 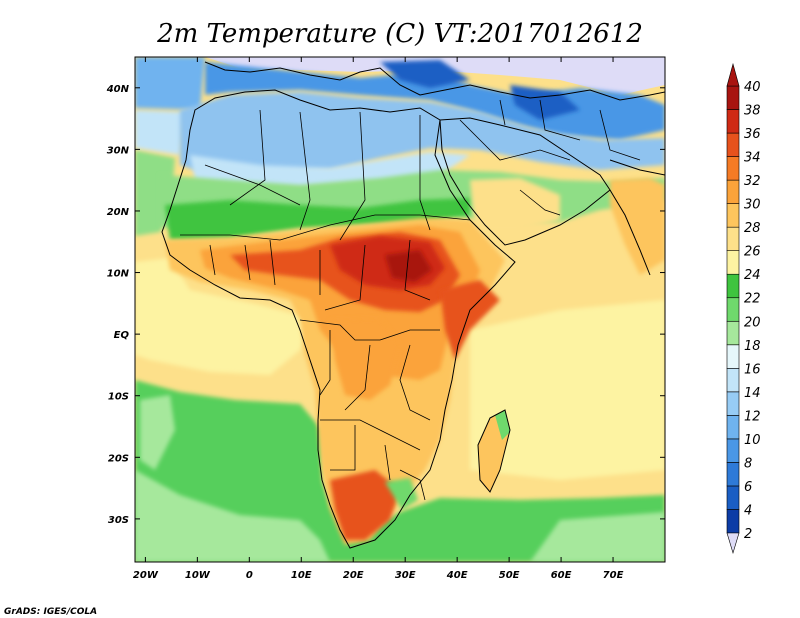 What do you see at coordinates (301, 575) in the screenshot?
I see `x-tick-label: 10E` at bounding box center [301, 575].